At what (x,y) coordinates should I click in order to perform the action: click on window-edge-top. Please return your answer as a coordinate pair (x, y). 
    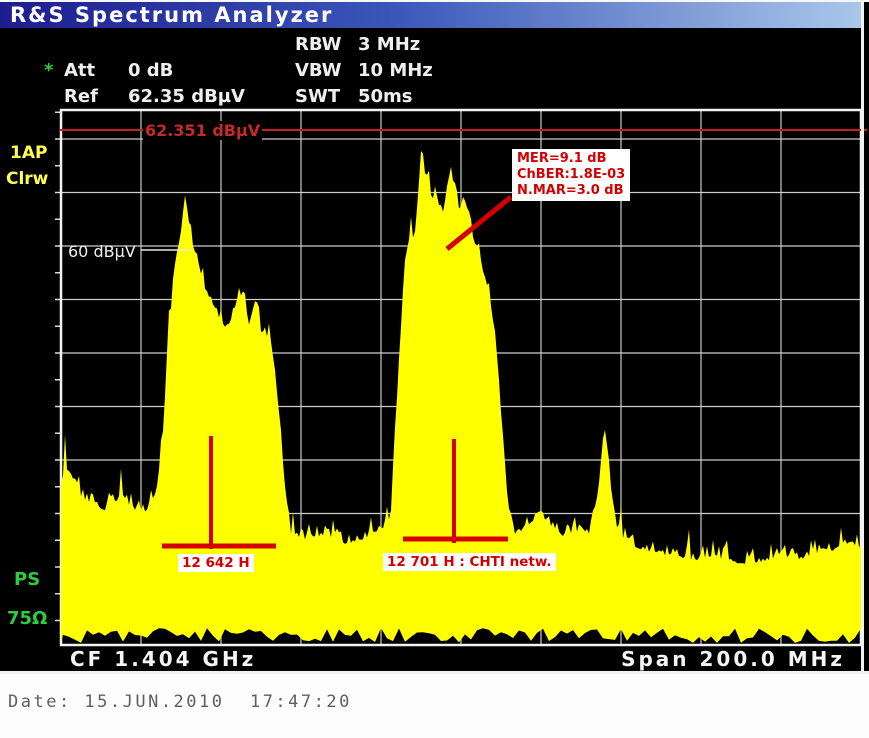
    Looking at the image, I should click on (434, 1).